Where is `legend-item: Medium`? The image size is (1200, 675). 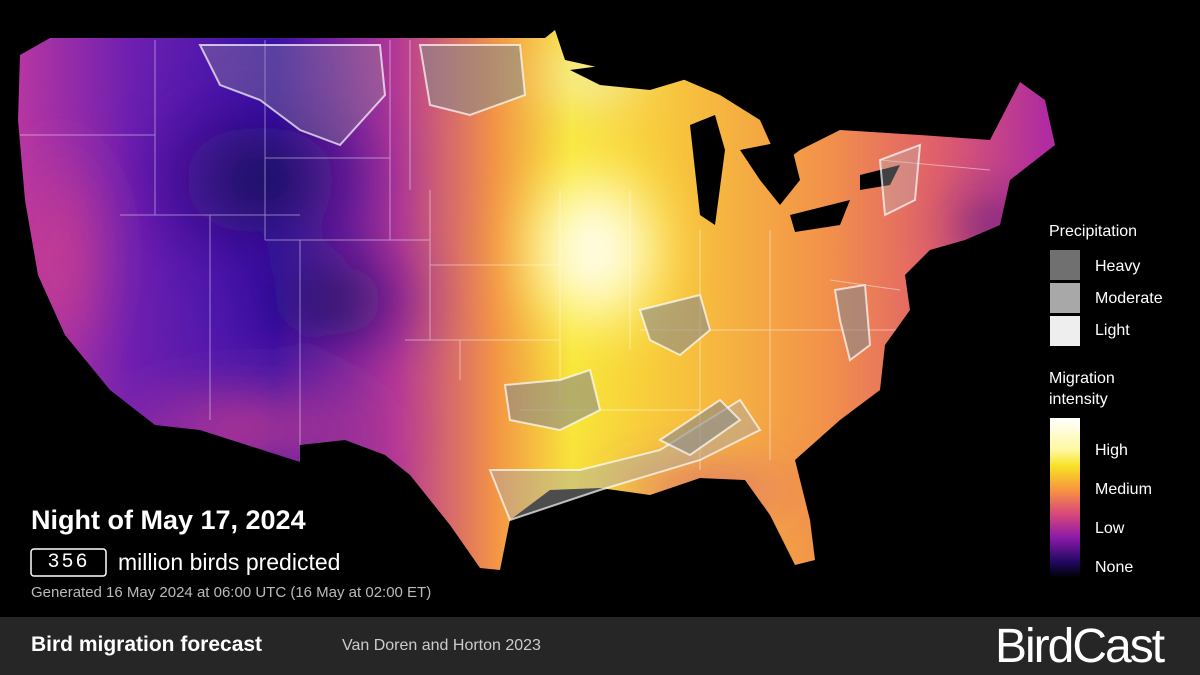 legend-item: Medium is located at coordinates (1123, 489).